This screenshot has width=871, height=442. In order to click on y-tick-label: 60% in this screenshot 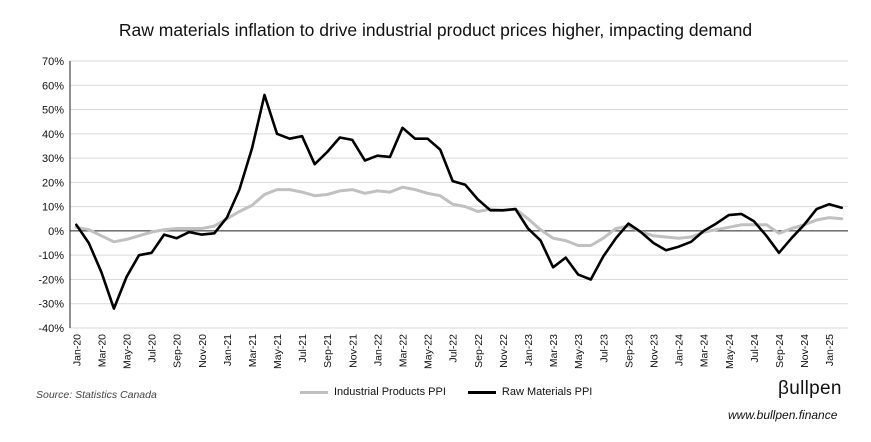, I will do `click(53, 86)`.